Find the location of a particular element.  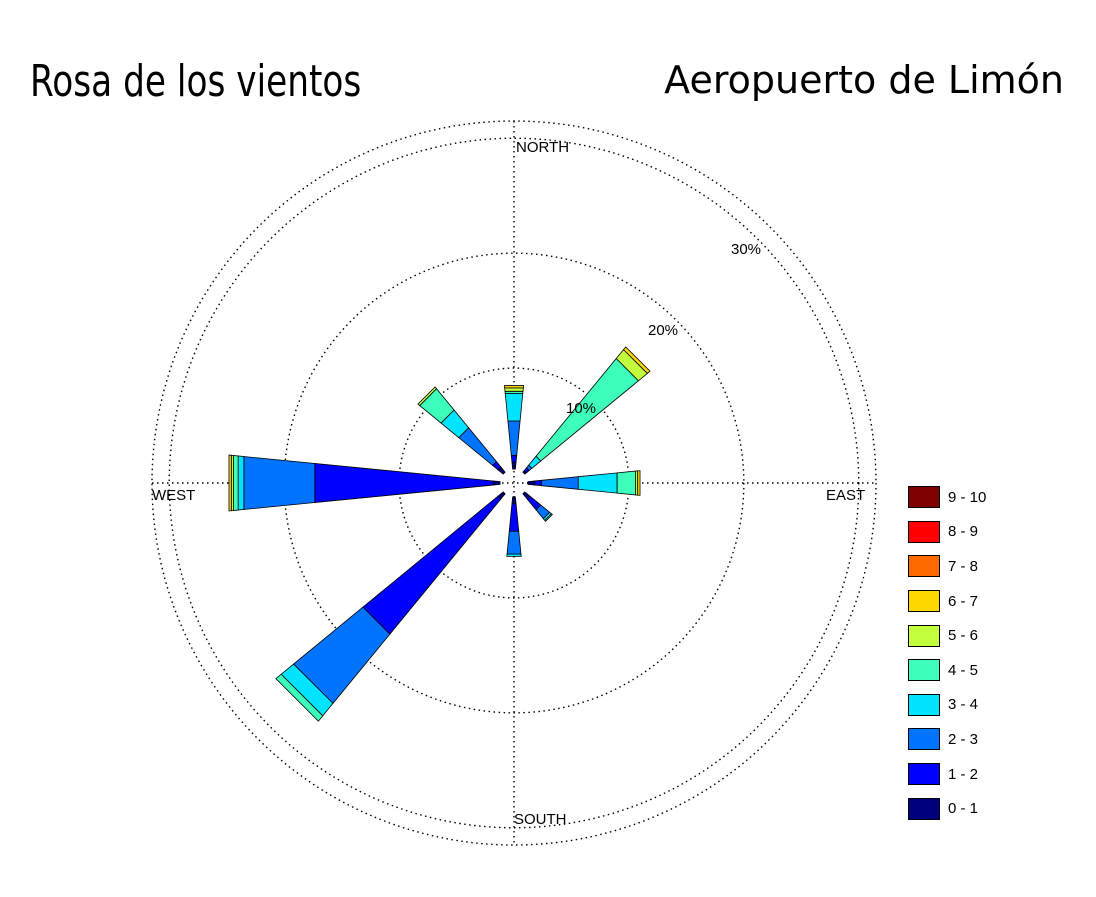

legend-label: 2 - 3 is located at coordinates (963, 739).